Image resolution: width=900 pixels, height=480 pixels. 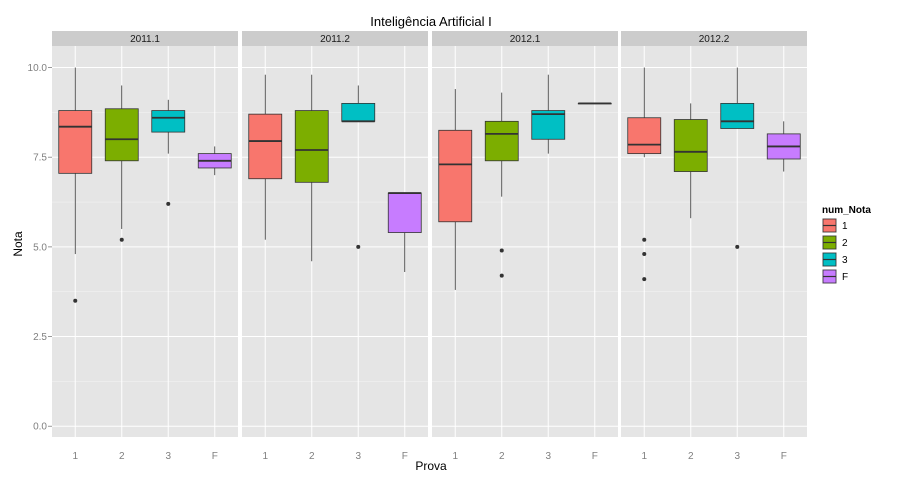 I want to click on box-2012.1-2, so click(x=501, y=185).